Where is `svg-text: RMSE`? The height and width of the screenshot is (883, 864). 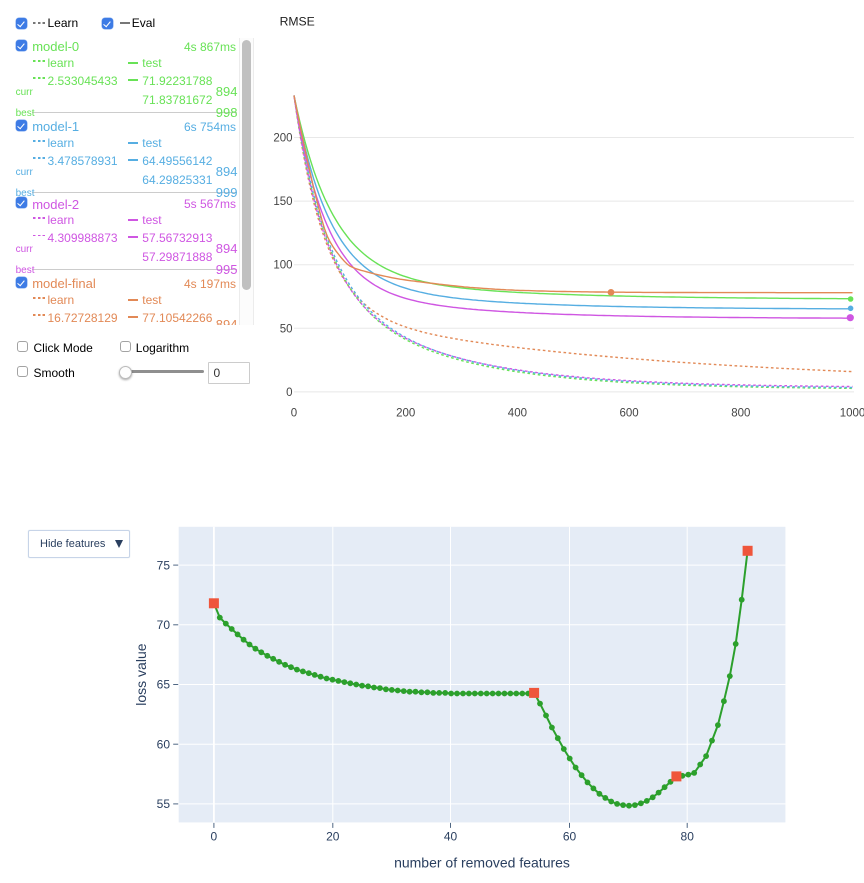
svg-text: RMSE is located at coordinates (297, 22).